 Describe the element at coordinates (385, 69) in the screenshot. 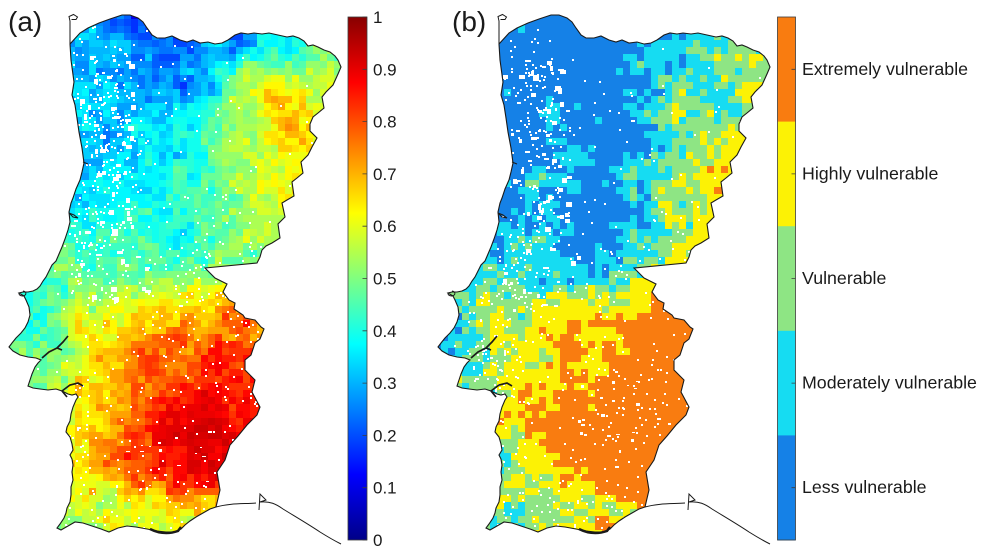

I see `svg-text: 0.9` at that location.